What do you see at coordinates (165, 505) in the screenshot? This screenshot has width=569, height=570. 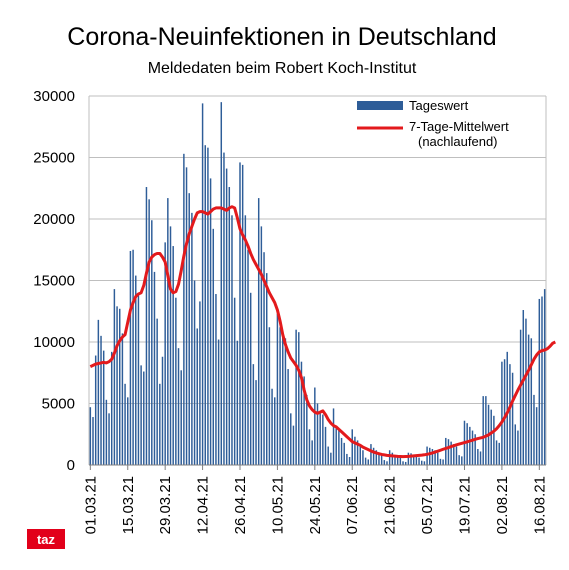 I see `x-tick-label: 29.03.21` at bounding box center [165, 505].